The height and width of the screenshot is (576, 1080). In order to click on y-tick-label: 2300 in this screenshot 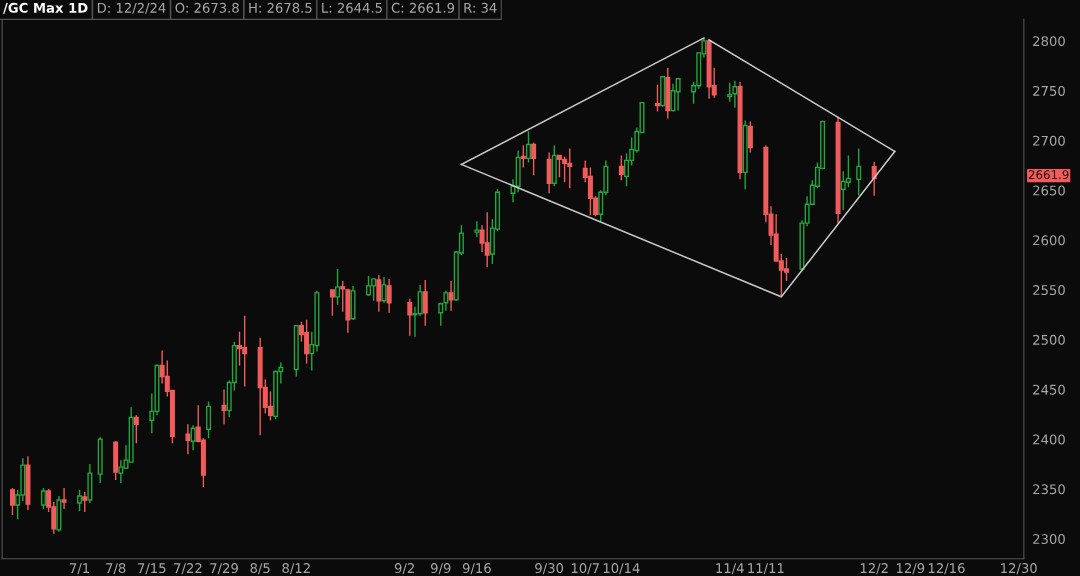, I will do `click(1049, 539)`.